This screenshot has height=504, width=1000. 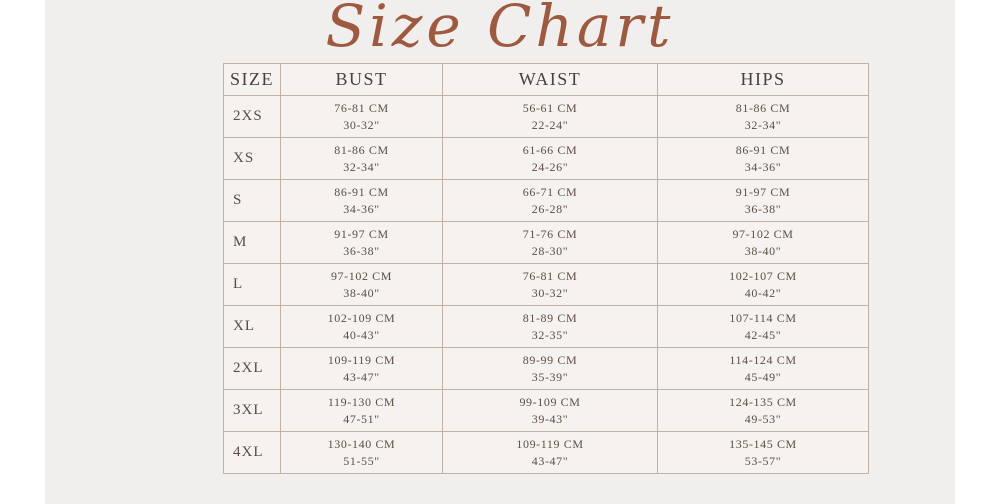 I want to click on cm-range: 97-102 CM, so click(x=361, y=275).